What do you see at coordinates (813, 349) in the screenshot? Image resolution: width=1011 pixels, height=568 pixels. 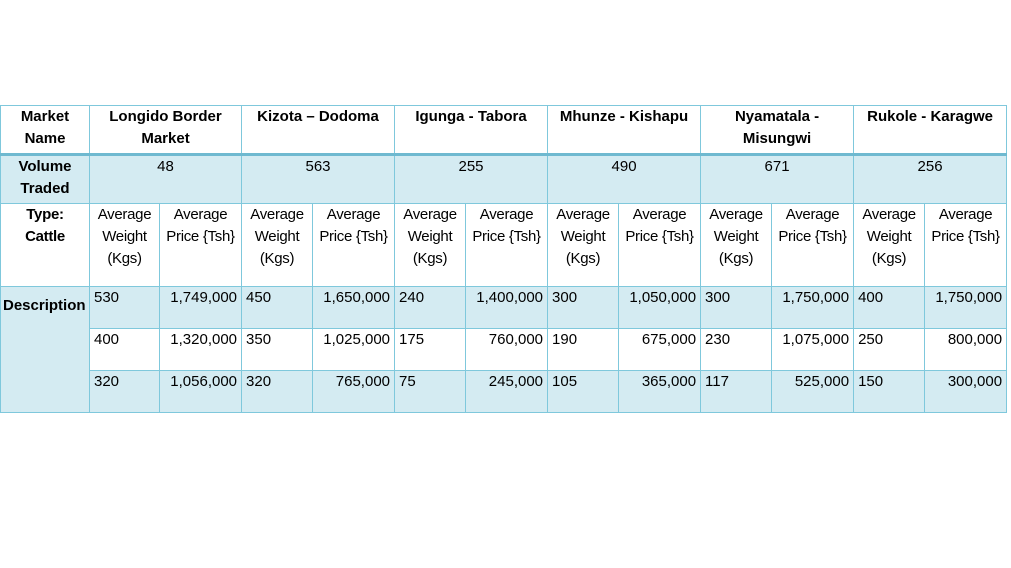 I see `price-cell: 1,075,000` at bounding box center [813, 349].